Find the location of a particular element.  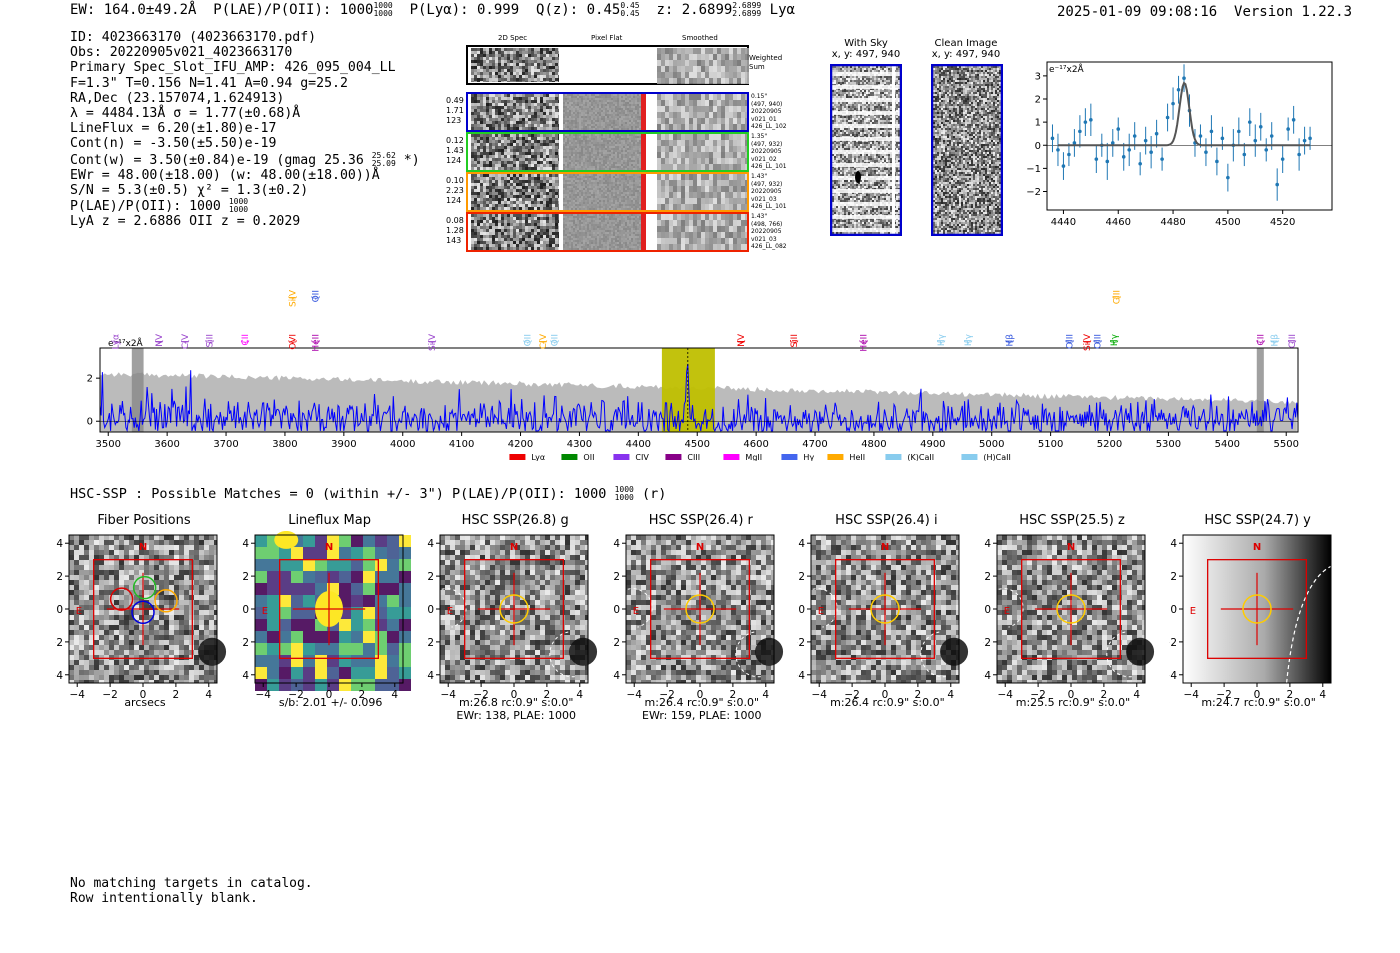

hsc-ytick: −2 is located at coordinates (616, 643).